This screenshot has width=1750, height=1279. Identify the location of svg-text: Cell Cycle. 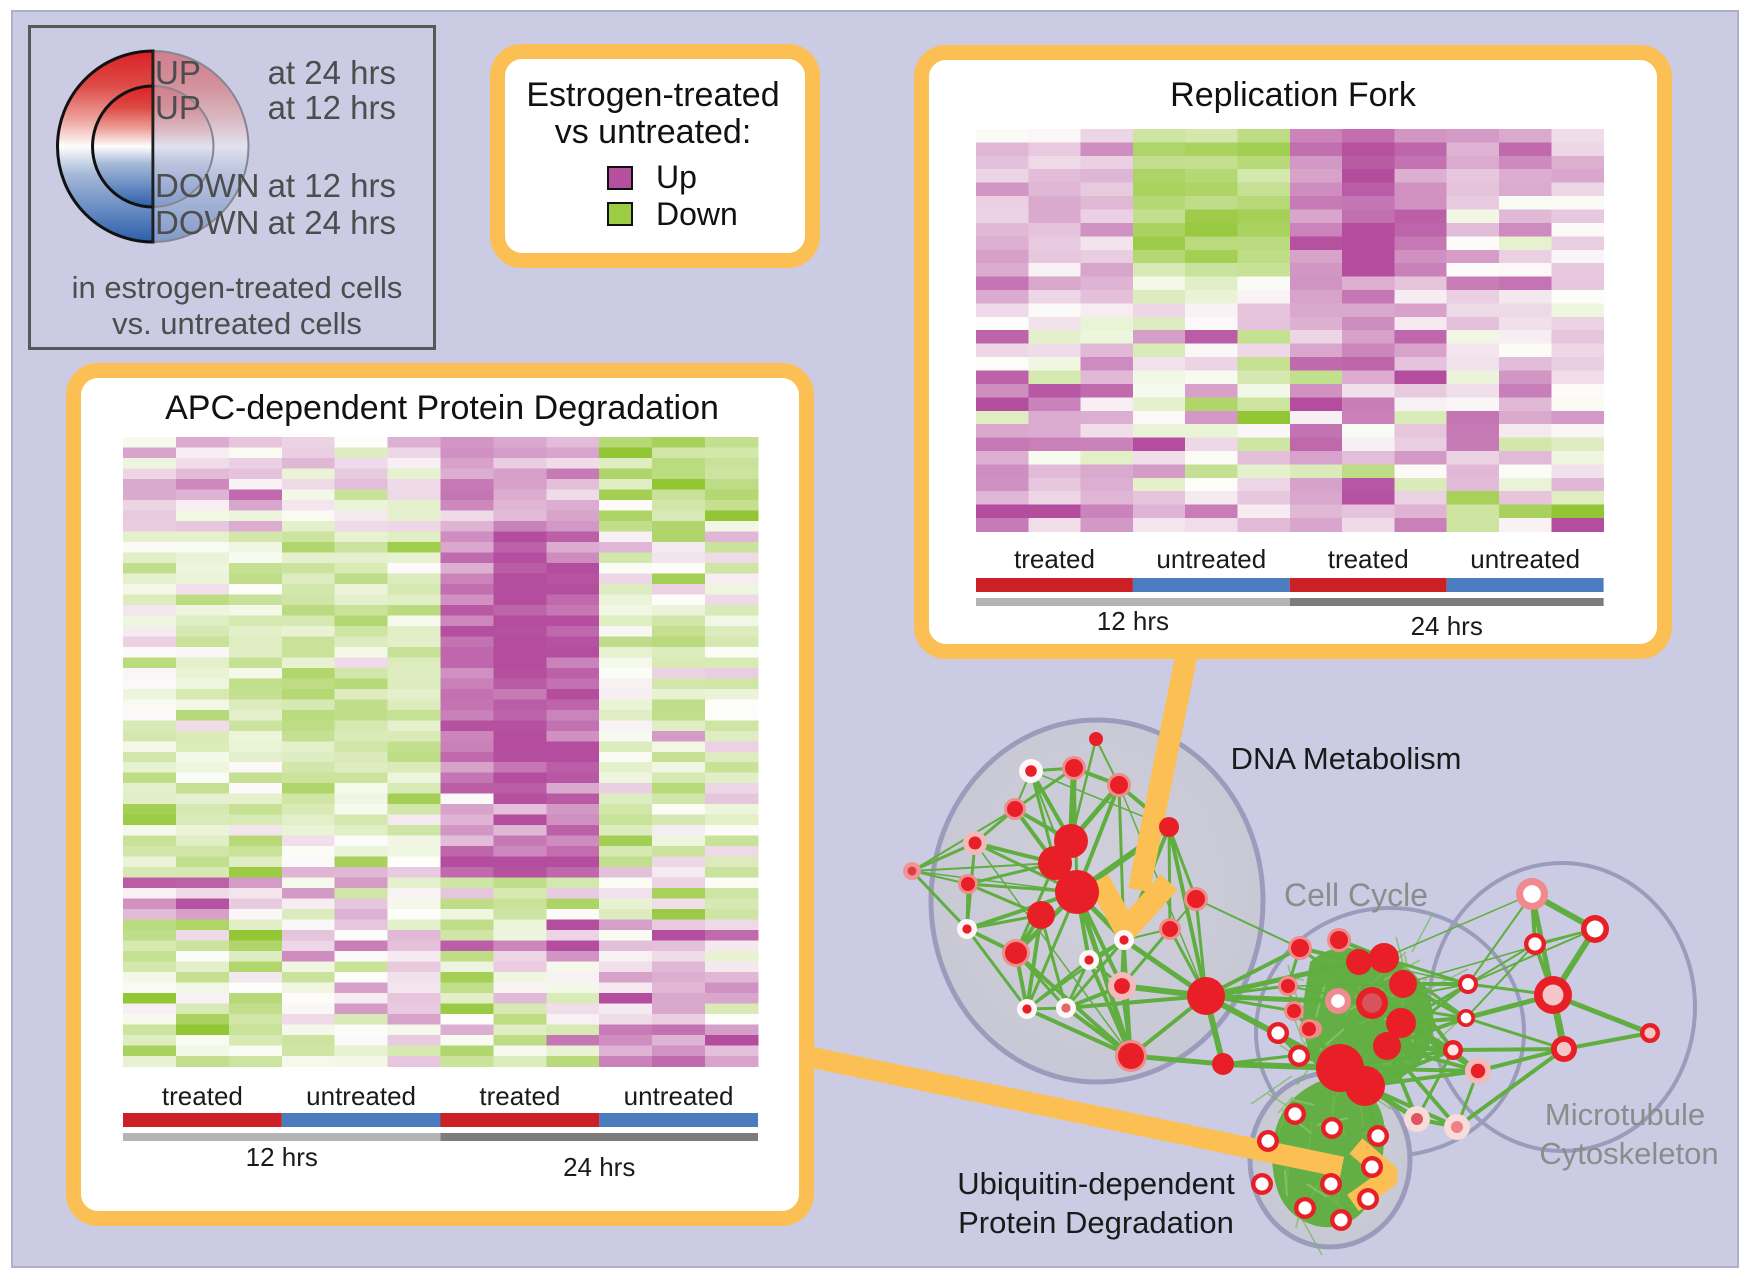
(1356, 895).